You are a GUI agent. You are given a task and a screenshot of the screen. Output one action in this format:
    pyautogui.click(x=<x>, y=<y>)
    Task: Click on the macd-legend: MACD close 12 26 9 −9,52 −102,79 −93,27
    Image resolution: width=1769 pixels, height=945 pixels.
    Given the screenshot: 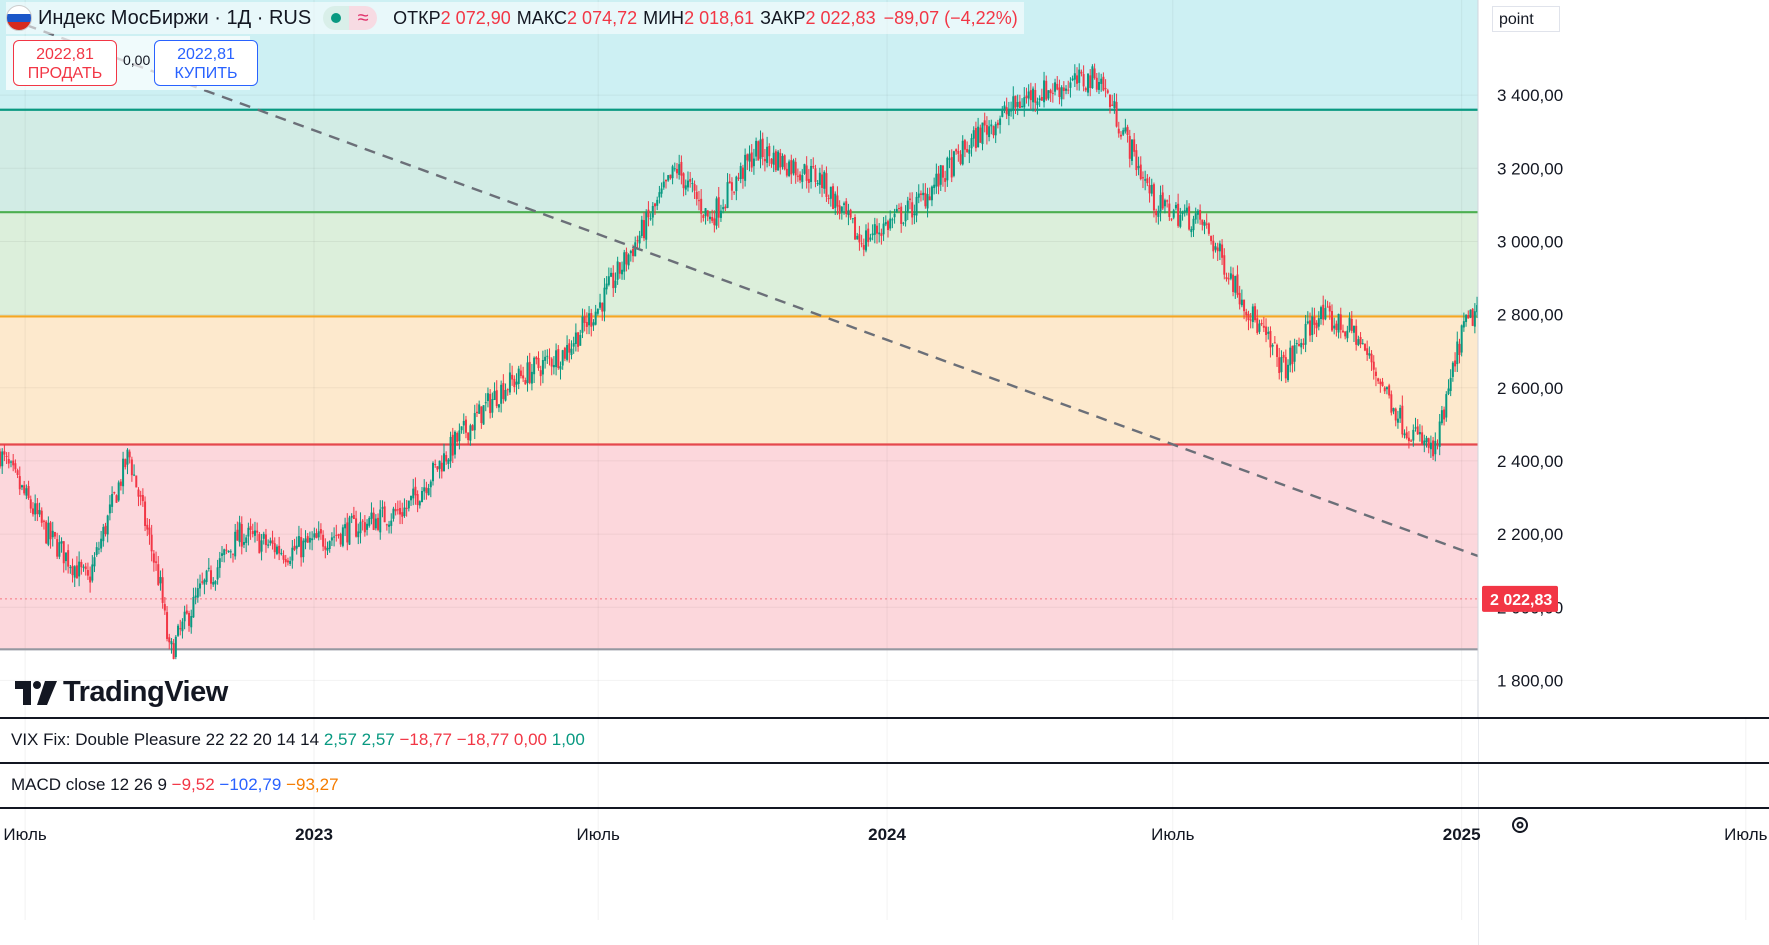 What is the action you would take?
    pyautogui.click(x=175, y=785)
    